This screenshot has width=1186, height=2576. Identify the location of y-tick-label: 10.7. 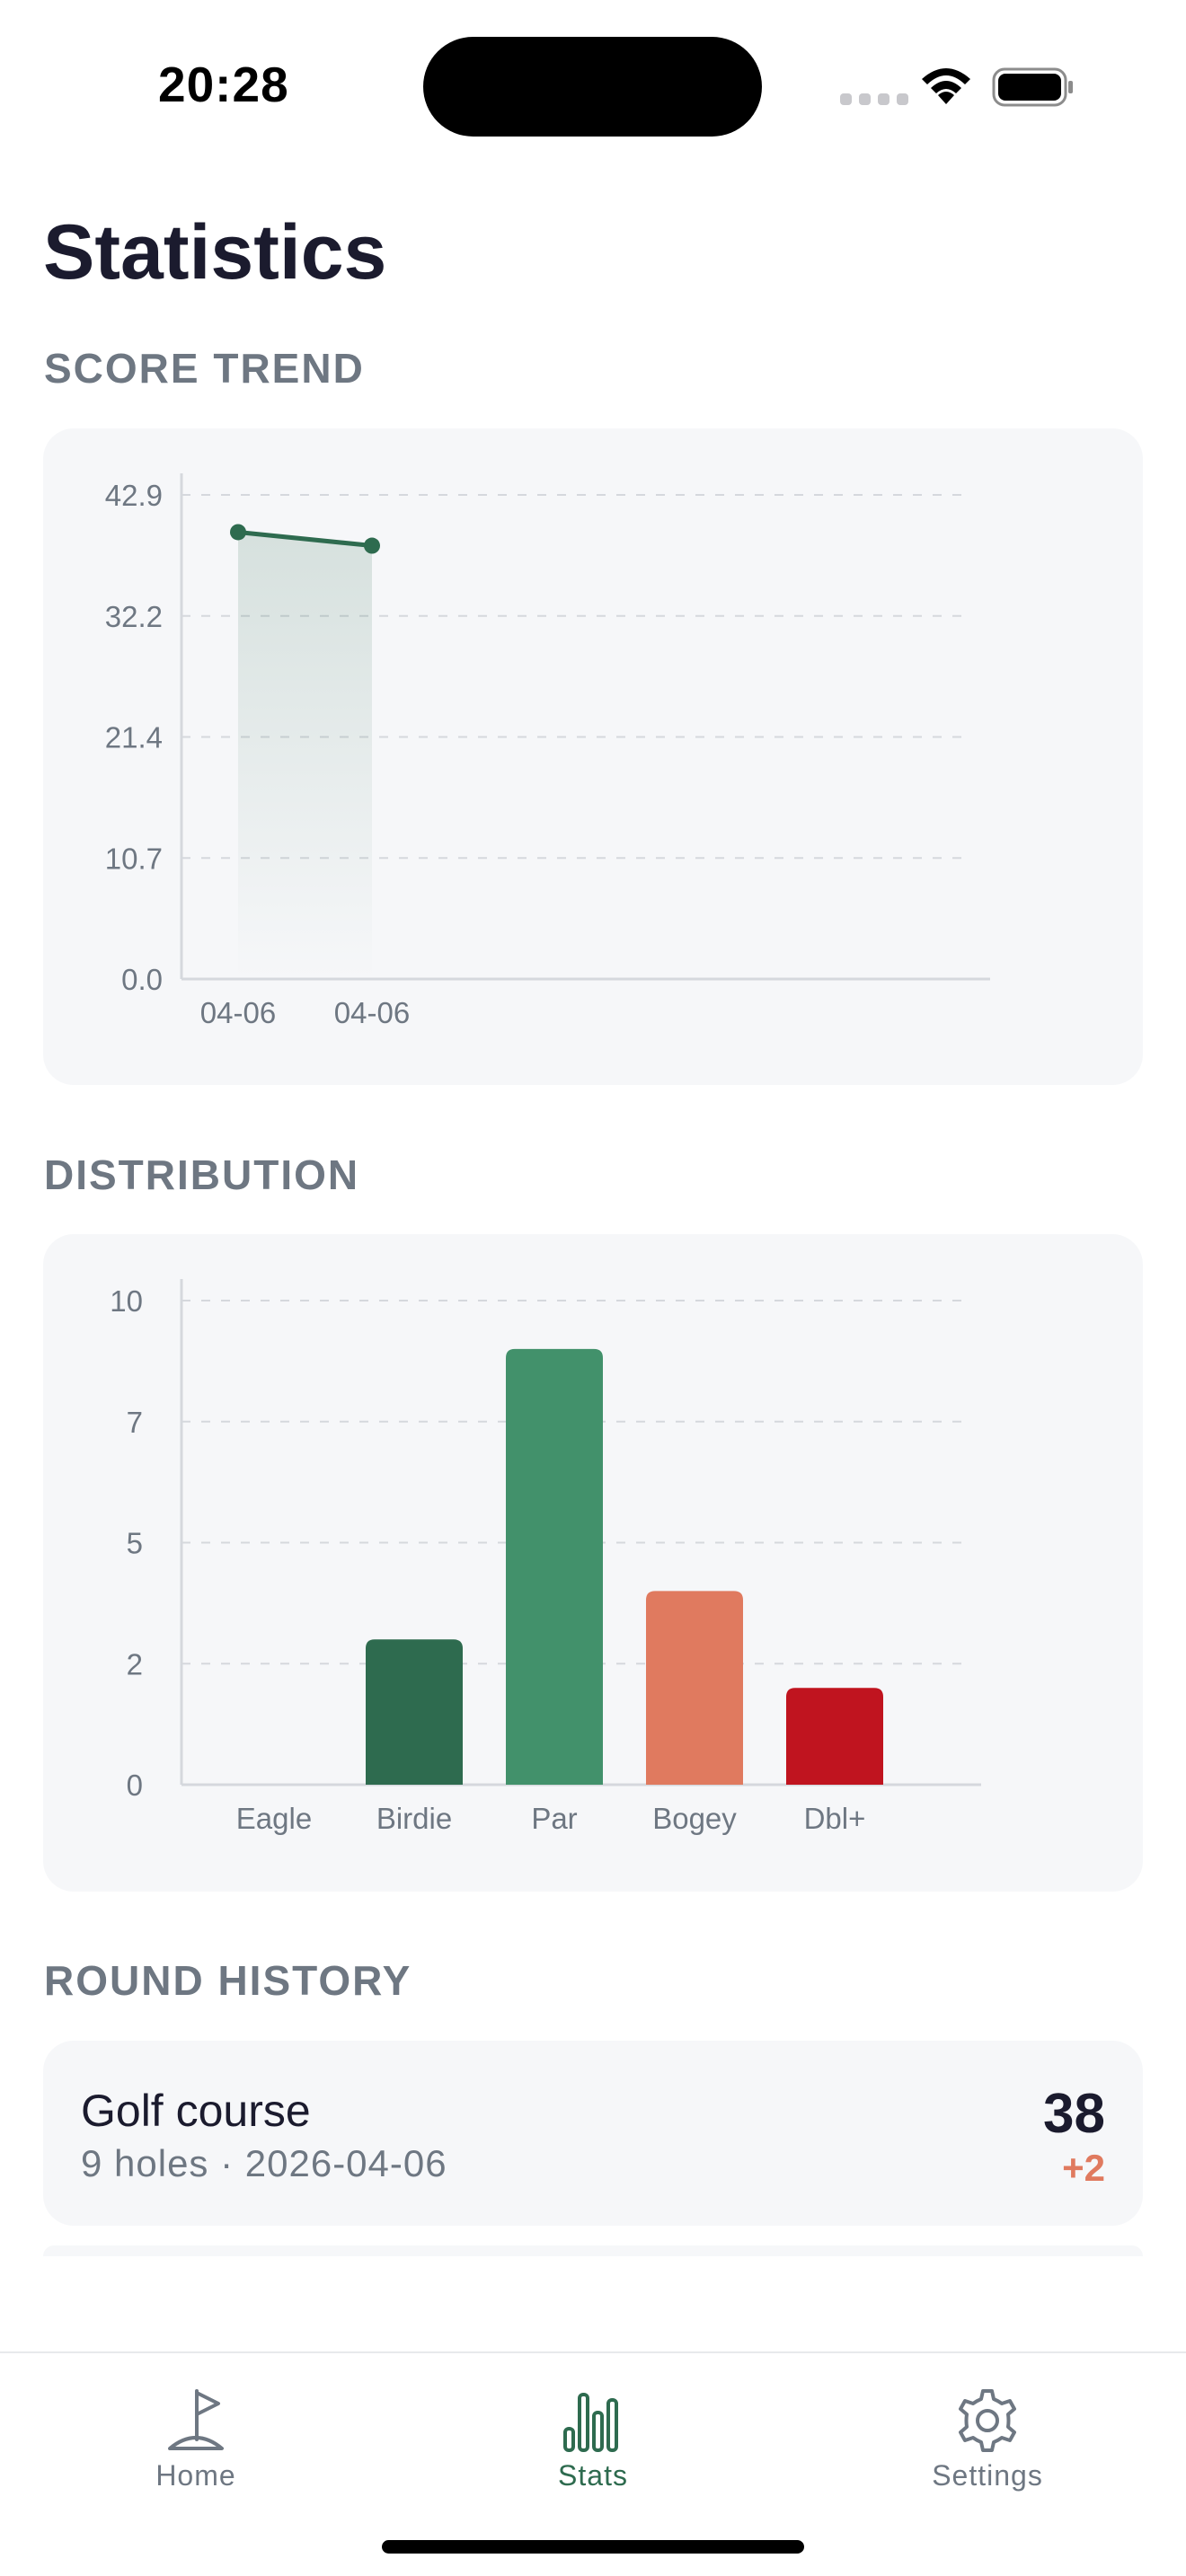
(134, 858).